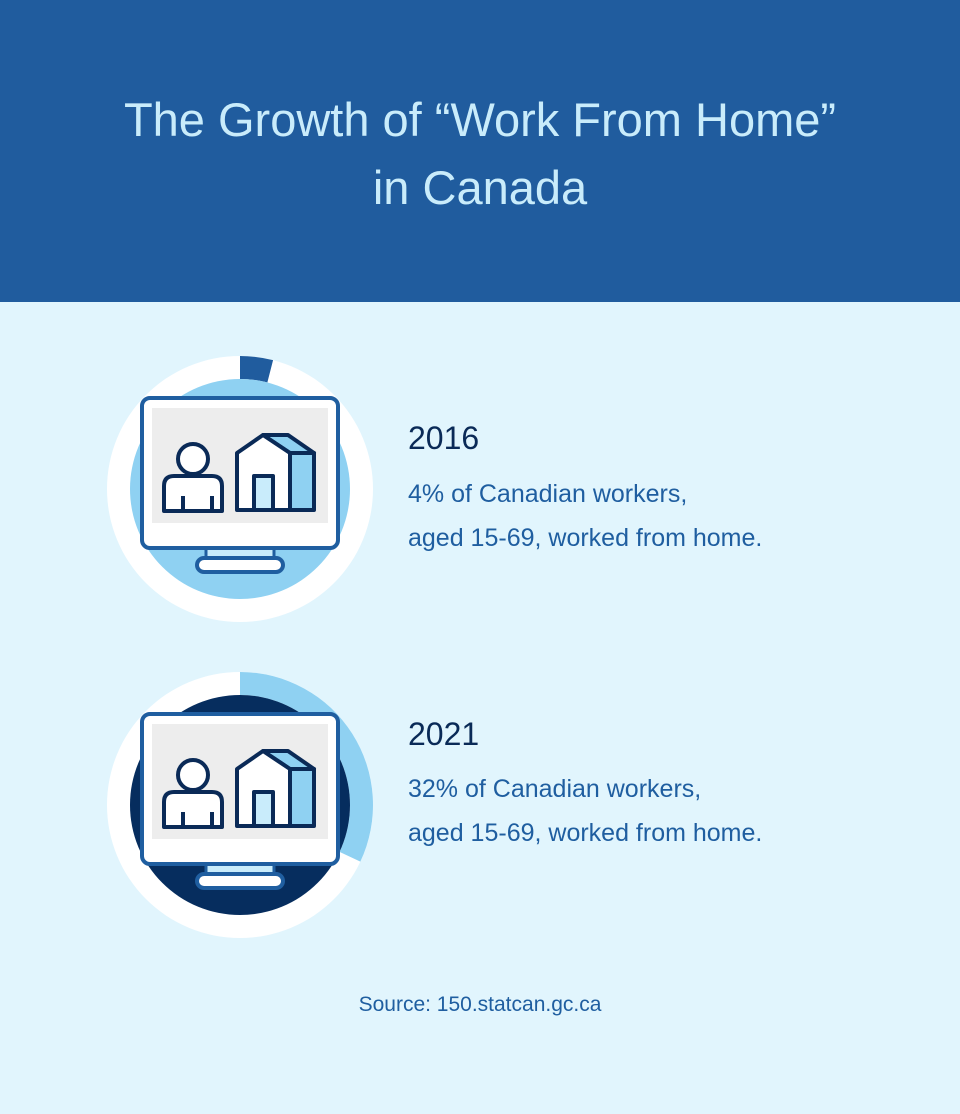 The width and height of the screenshot is (960, 1114). What do you see at coordinates (444, 734) in the screenshot?
I see `stat-year-2021: 2021` at bounding box center [444, 734].